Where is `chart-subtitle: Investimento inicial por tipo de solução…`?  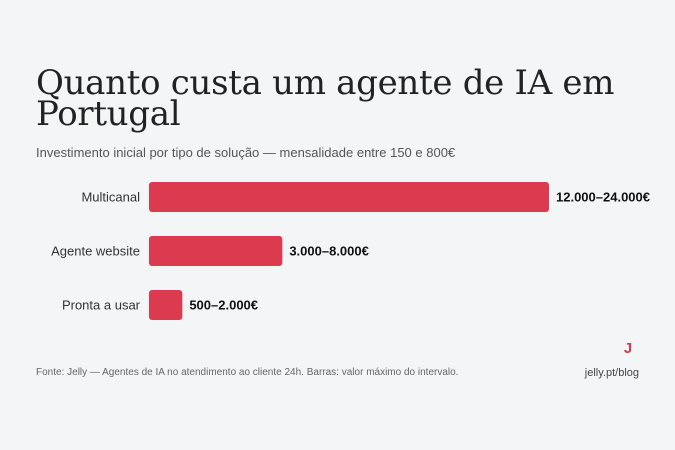
chart-subtitle: Investimento inicial por tipo de solução… is located at coordinates (246, 152).